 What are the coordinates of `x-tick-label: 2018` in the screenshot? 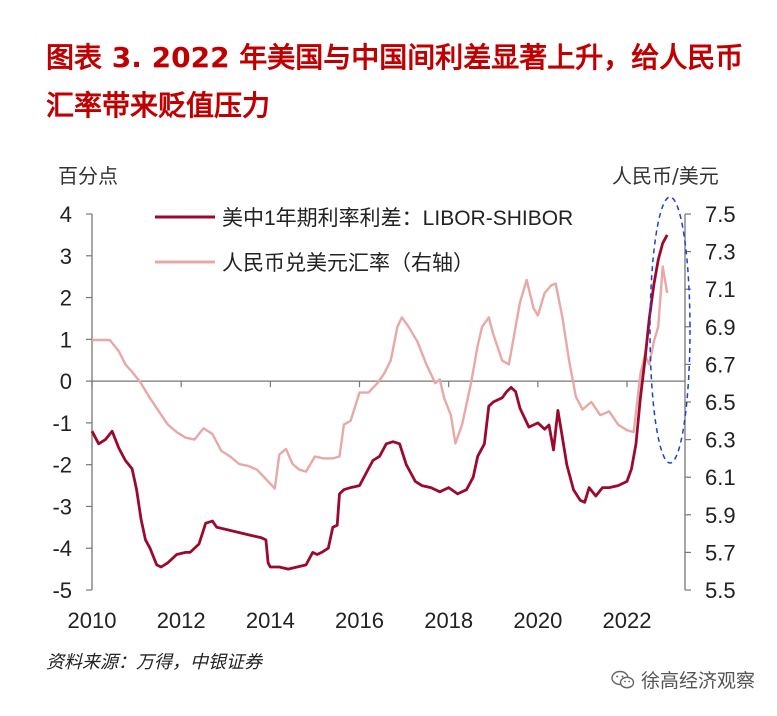 It's located at (448, 620).